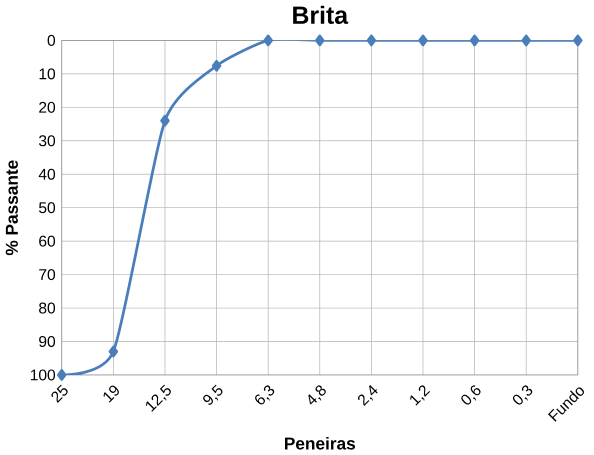  What do you see at coordinates (47, 208) in the screenshot?
I see `y-tick-label: 50` at bounding box center [47, 208].